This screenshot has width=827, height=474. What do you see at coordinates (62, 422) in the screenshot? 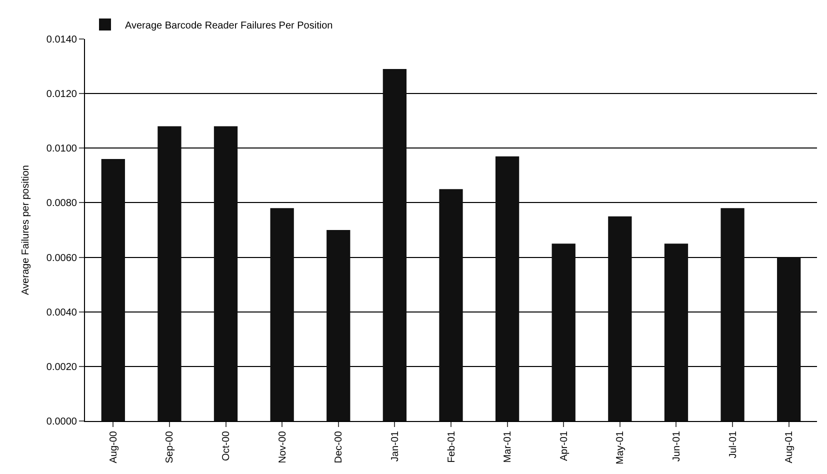
I see `y-tick-label: 0.0000` at bounding box center [62, 422].